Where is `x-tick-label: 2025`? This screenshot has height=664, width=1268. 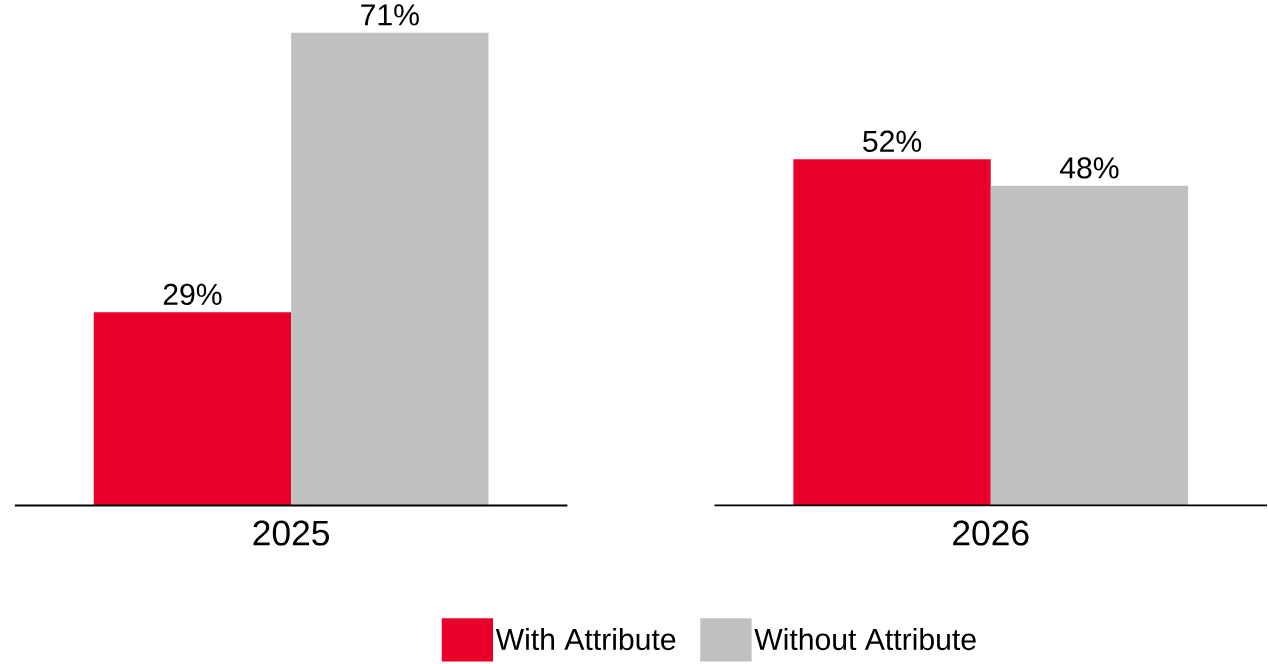
x-tick-label: 2025 is located at coordinates (291, 533).